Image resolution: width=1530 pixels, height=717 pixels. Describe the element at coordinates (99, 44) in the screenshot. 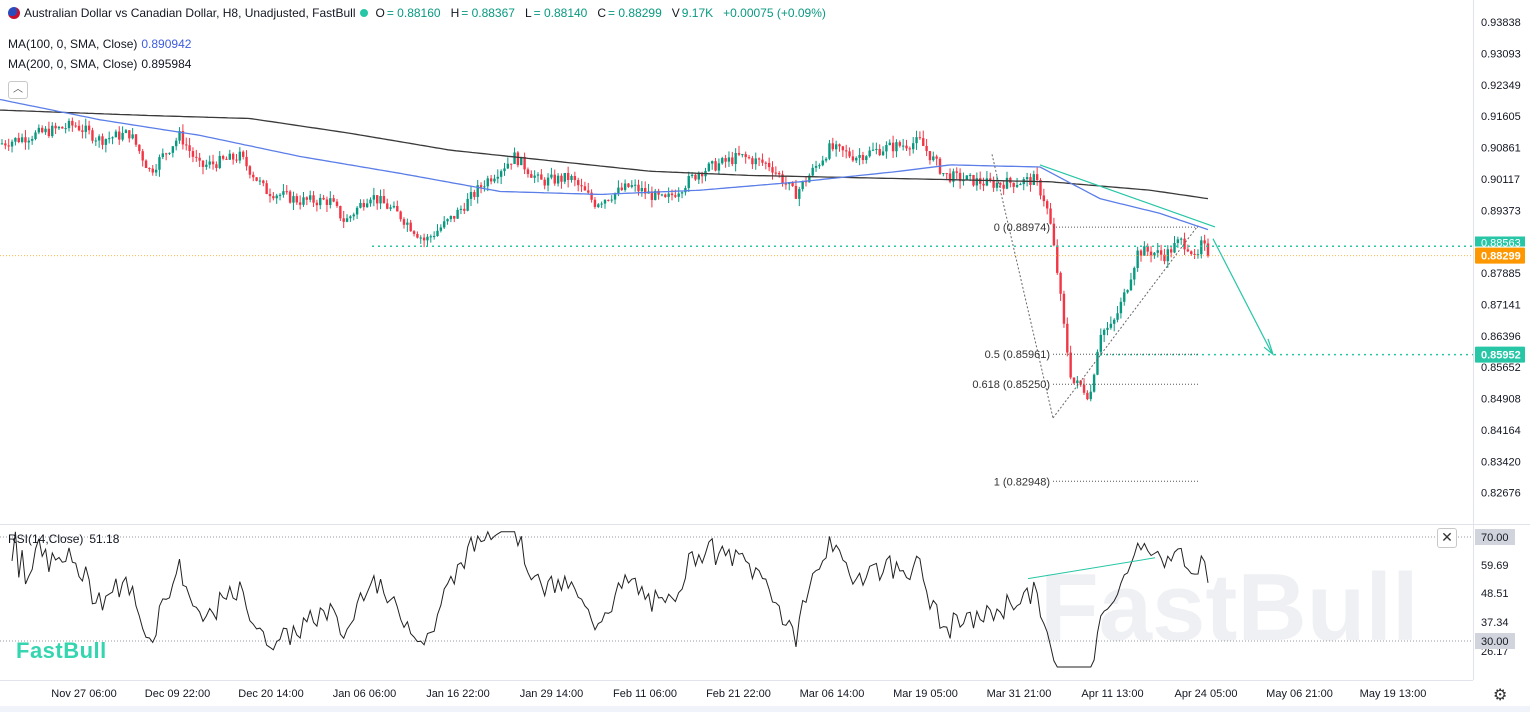

I see `ma100-legend: MA(100, 0, SMA, Close) 0.890942` at that location.